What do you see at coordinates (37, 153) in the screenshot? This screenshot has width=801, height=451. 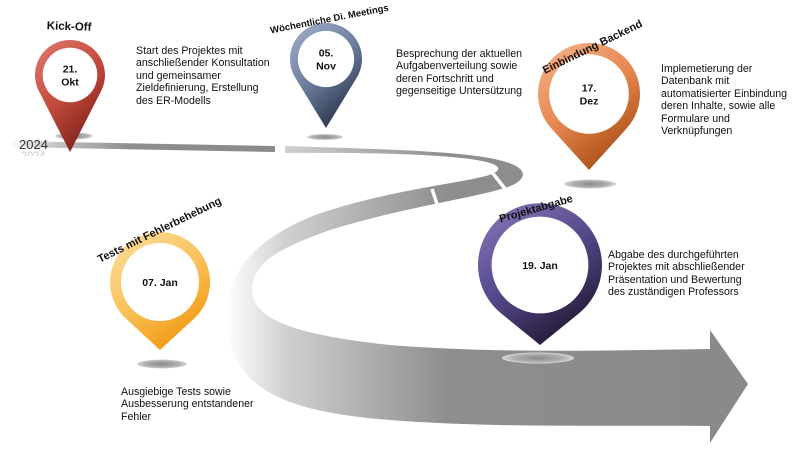 I see `year-label-reflection: 2024` at bounding box center [37, 153].